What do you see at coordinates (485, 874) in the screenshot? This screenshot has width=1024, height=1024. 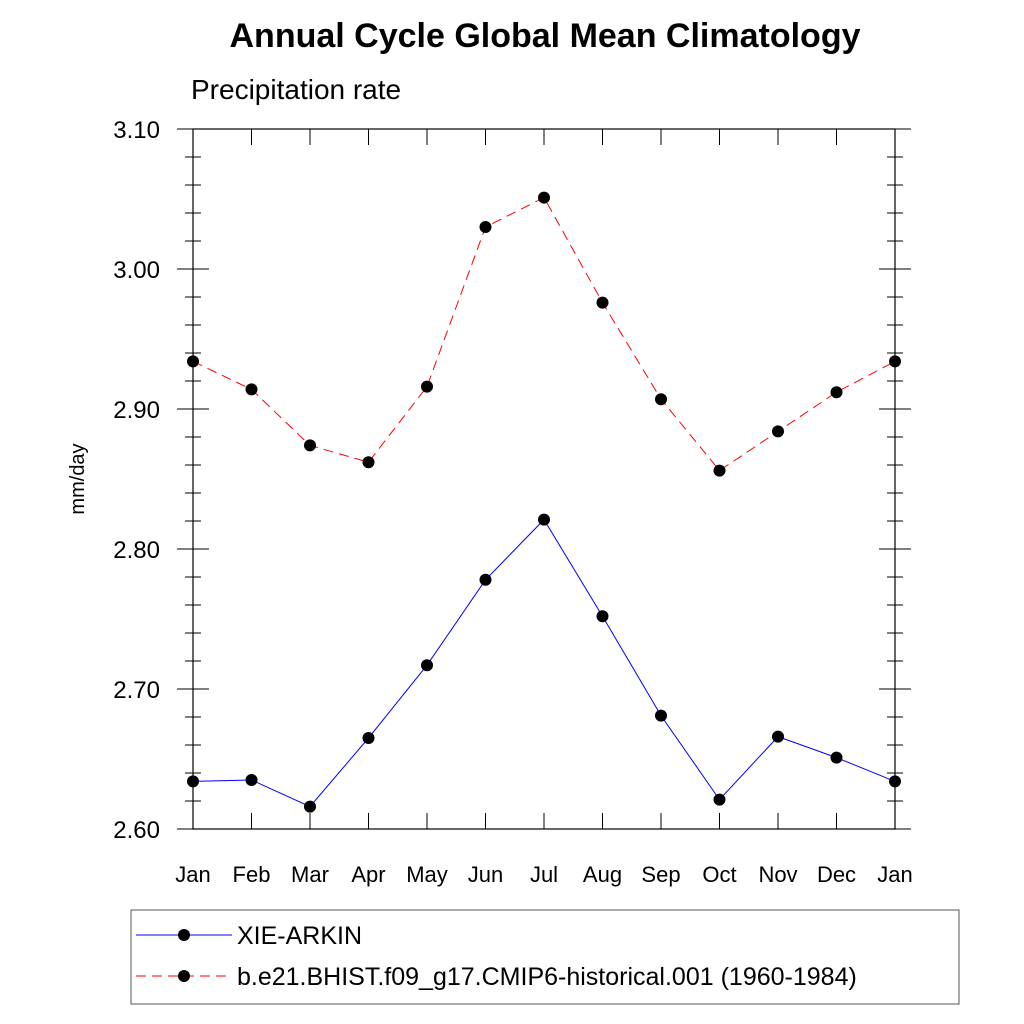 I see `x-tick-label: Jun` at bounding box center [485, 874].